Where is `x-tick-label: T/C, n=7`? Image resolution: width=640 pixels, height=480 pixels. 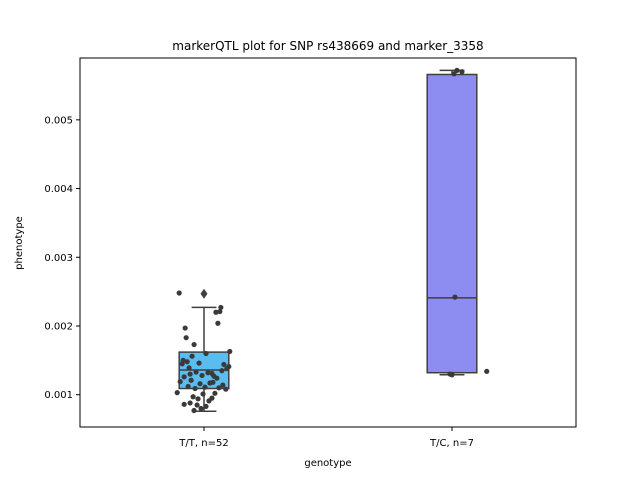
x-tick-label: T/C, n=7 is located at coordinates (451, 443).